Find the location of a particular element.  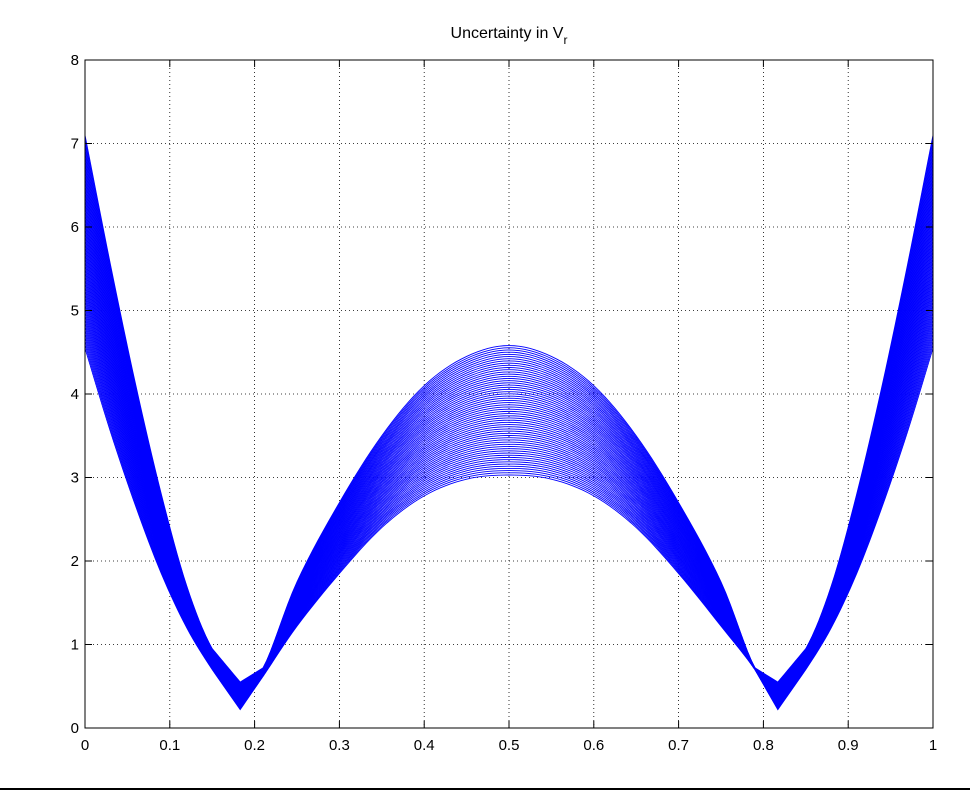

y-tick-label: 1 is located at coordinates (75, 645).